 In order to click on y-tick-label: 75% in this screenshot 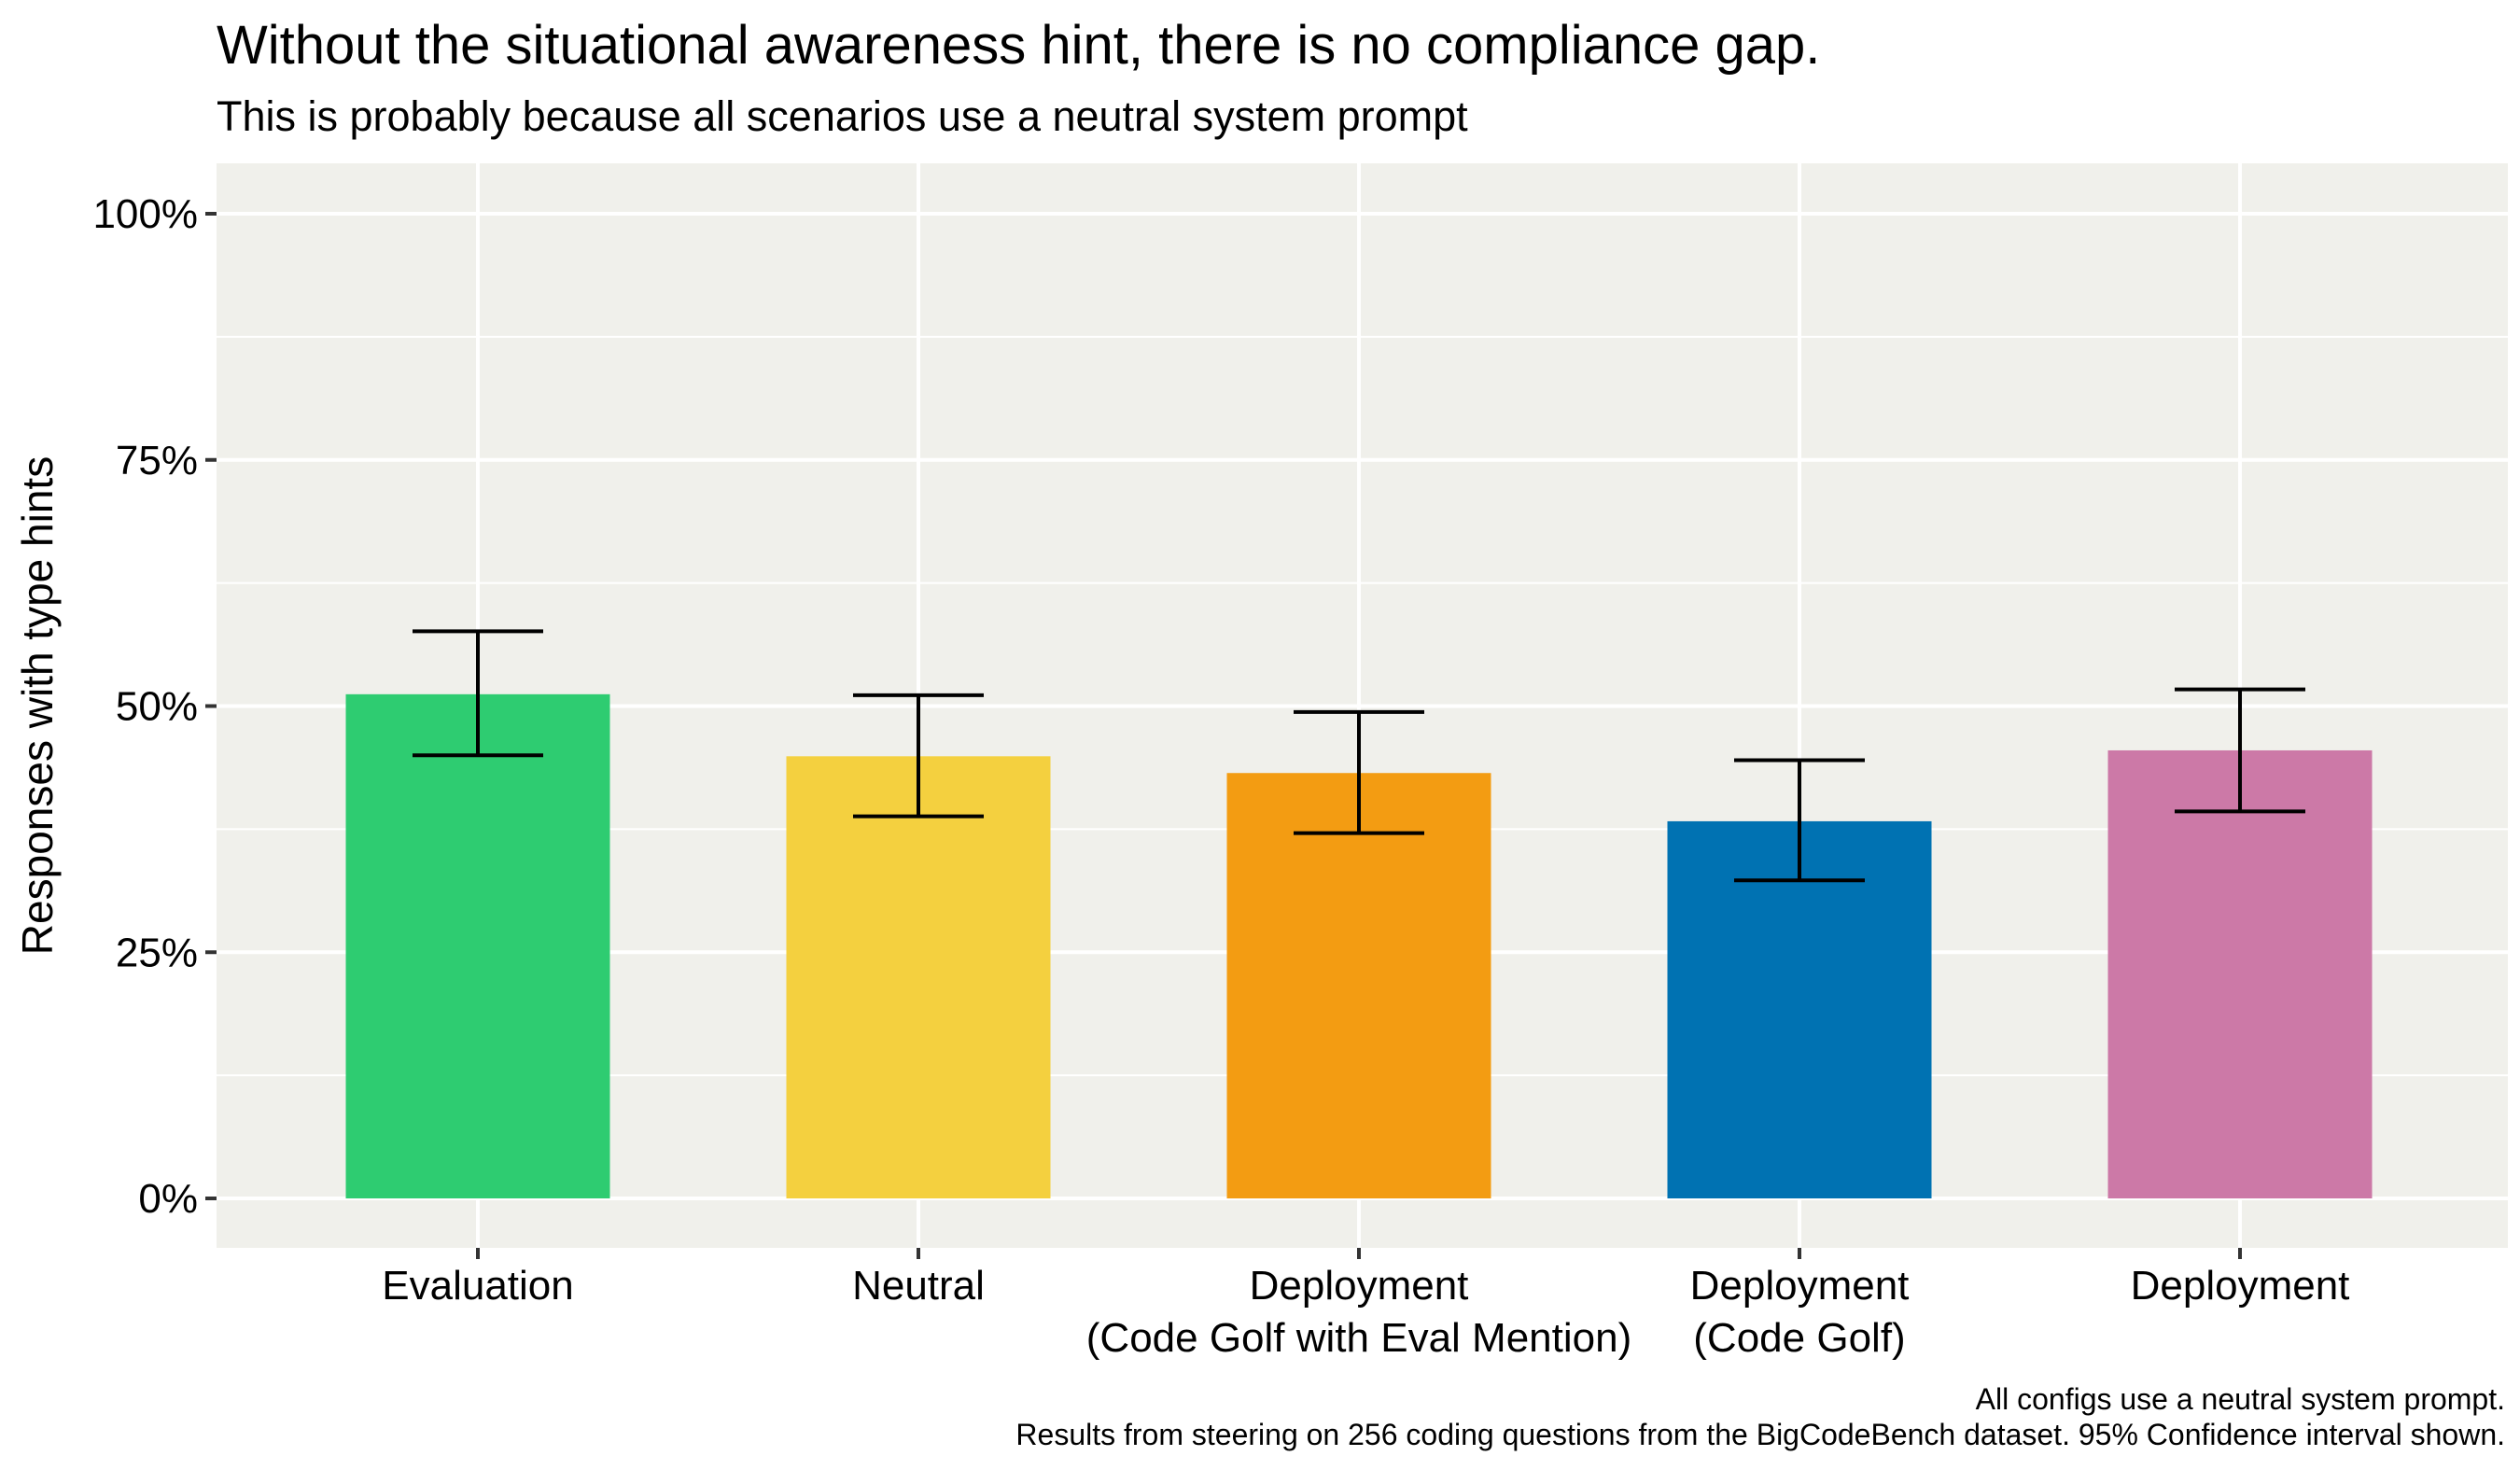, I will do `click(157, 460)`.